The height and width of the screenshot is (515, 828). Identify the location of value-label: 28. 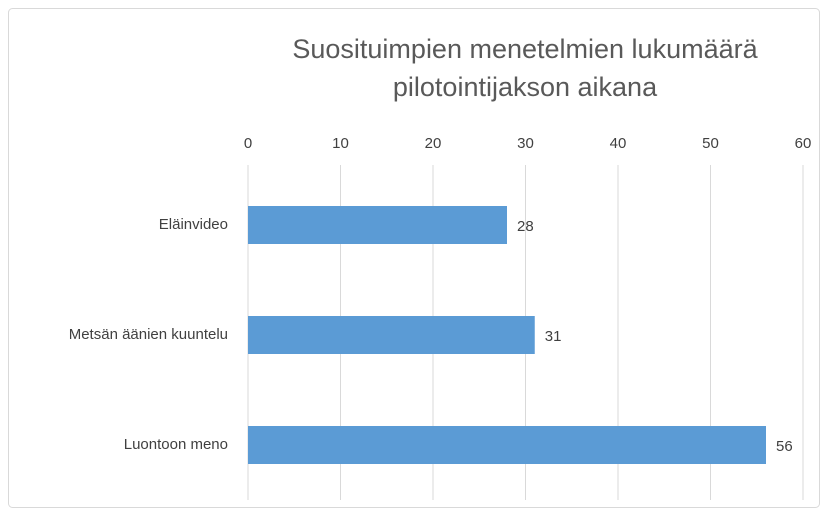
(525, 226).